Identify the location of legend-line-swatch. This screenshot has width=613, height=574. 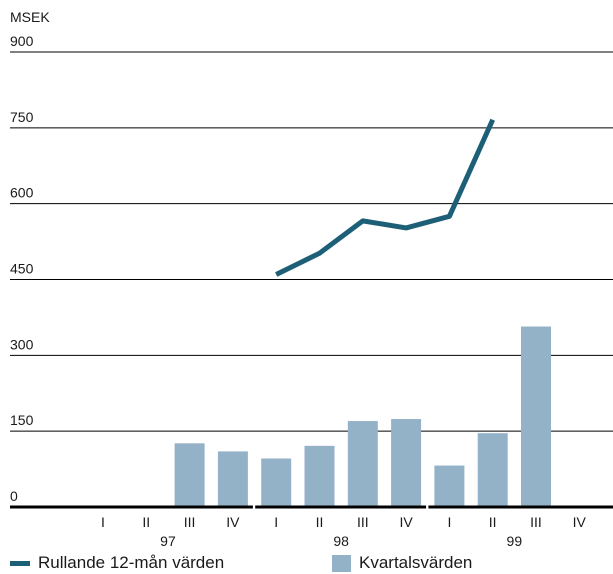
(20, 563).